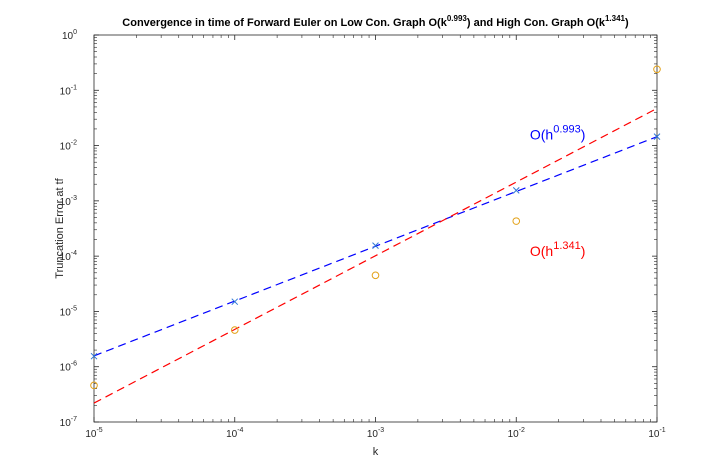 The image size is (726, 473). What do you see at coordinates (662, 430) in the screenshot?
I see `x-tick-label-exponent: -1` at bounding box center [662, 430].